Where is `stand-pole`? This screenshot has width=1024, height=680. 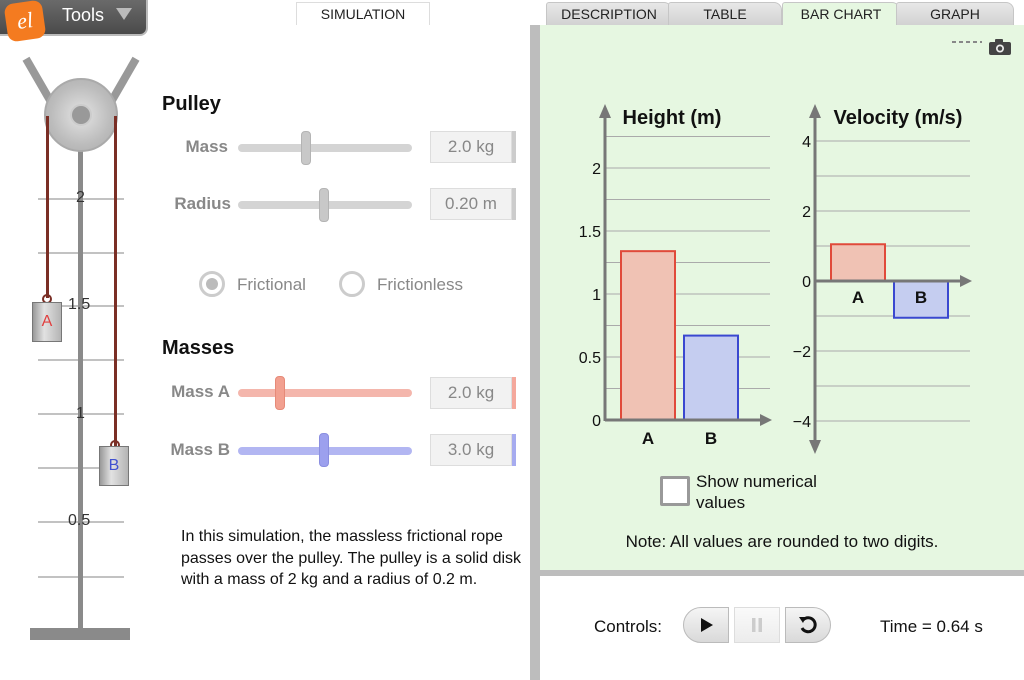
stand-pole is located at coordinates (80, 361).